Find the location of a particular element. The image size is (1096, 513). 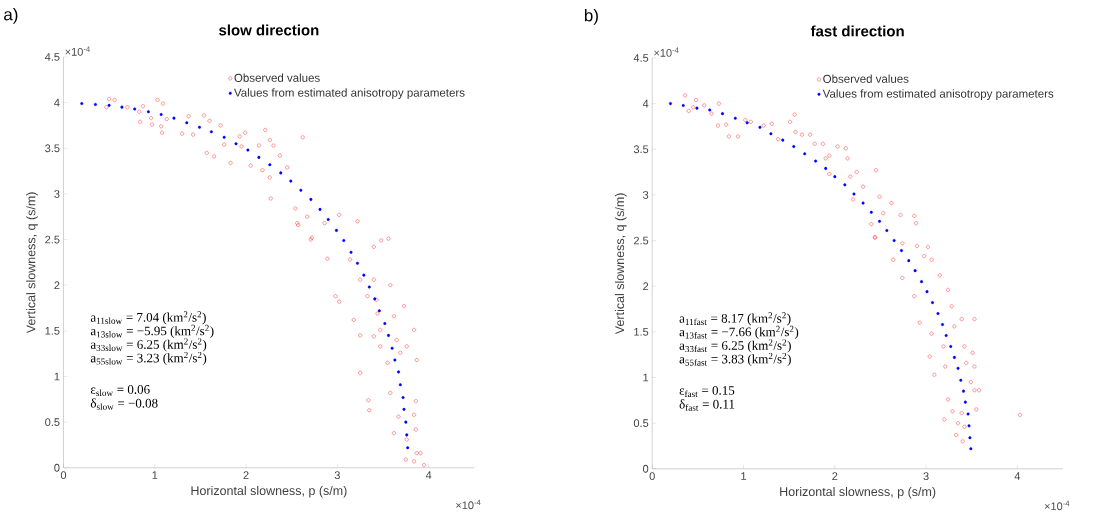

annotation: ε$_{slow}$ = 0.06 is located at coordinates (120, 391).